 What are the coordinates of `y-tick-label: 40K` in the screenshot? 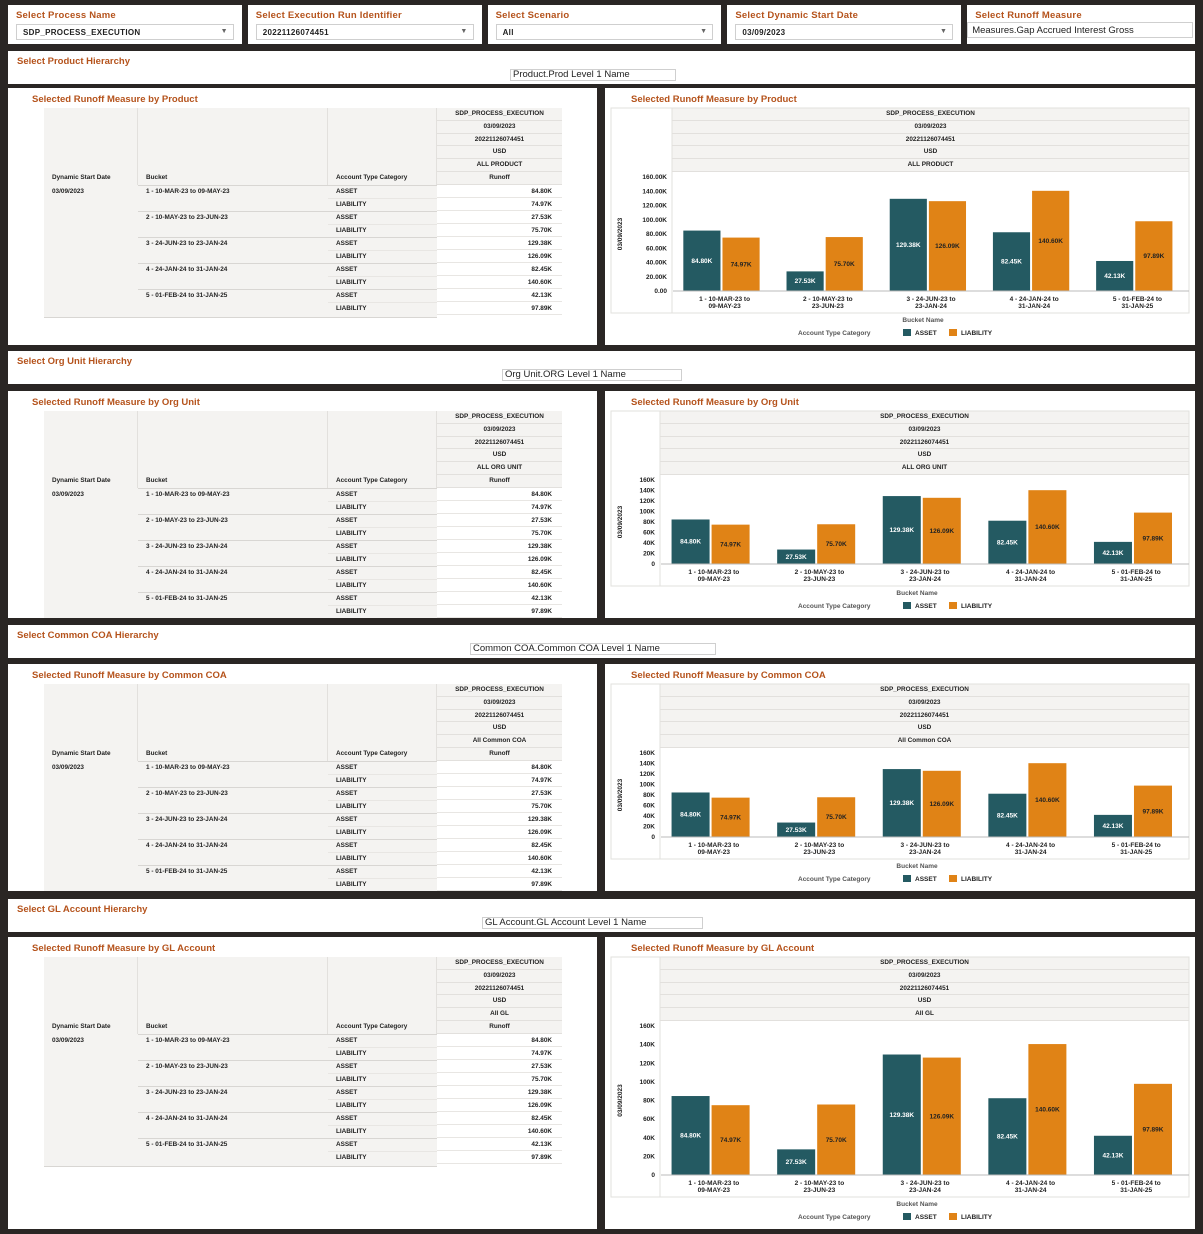 It's located at (649, 543).